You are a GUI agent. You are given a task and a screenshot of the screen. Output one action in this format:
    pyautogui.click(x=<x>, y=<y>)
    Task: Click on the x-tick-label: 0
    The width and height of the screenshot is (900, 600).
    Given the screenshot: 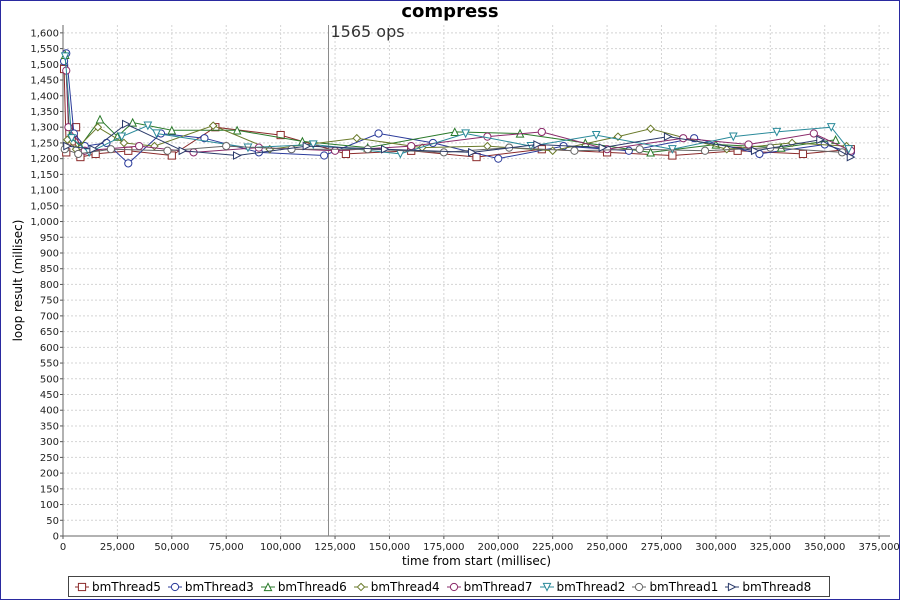 What is the action you would take?
    pyautogui.click(x=63, y=547)
    